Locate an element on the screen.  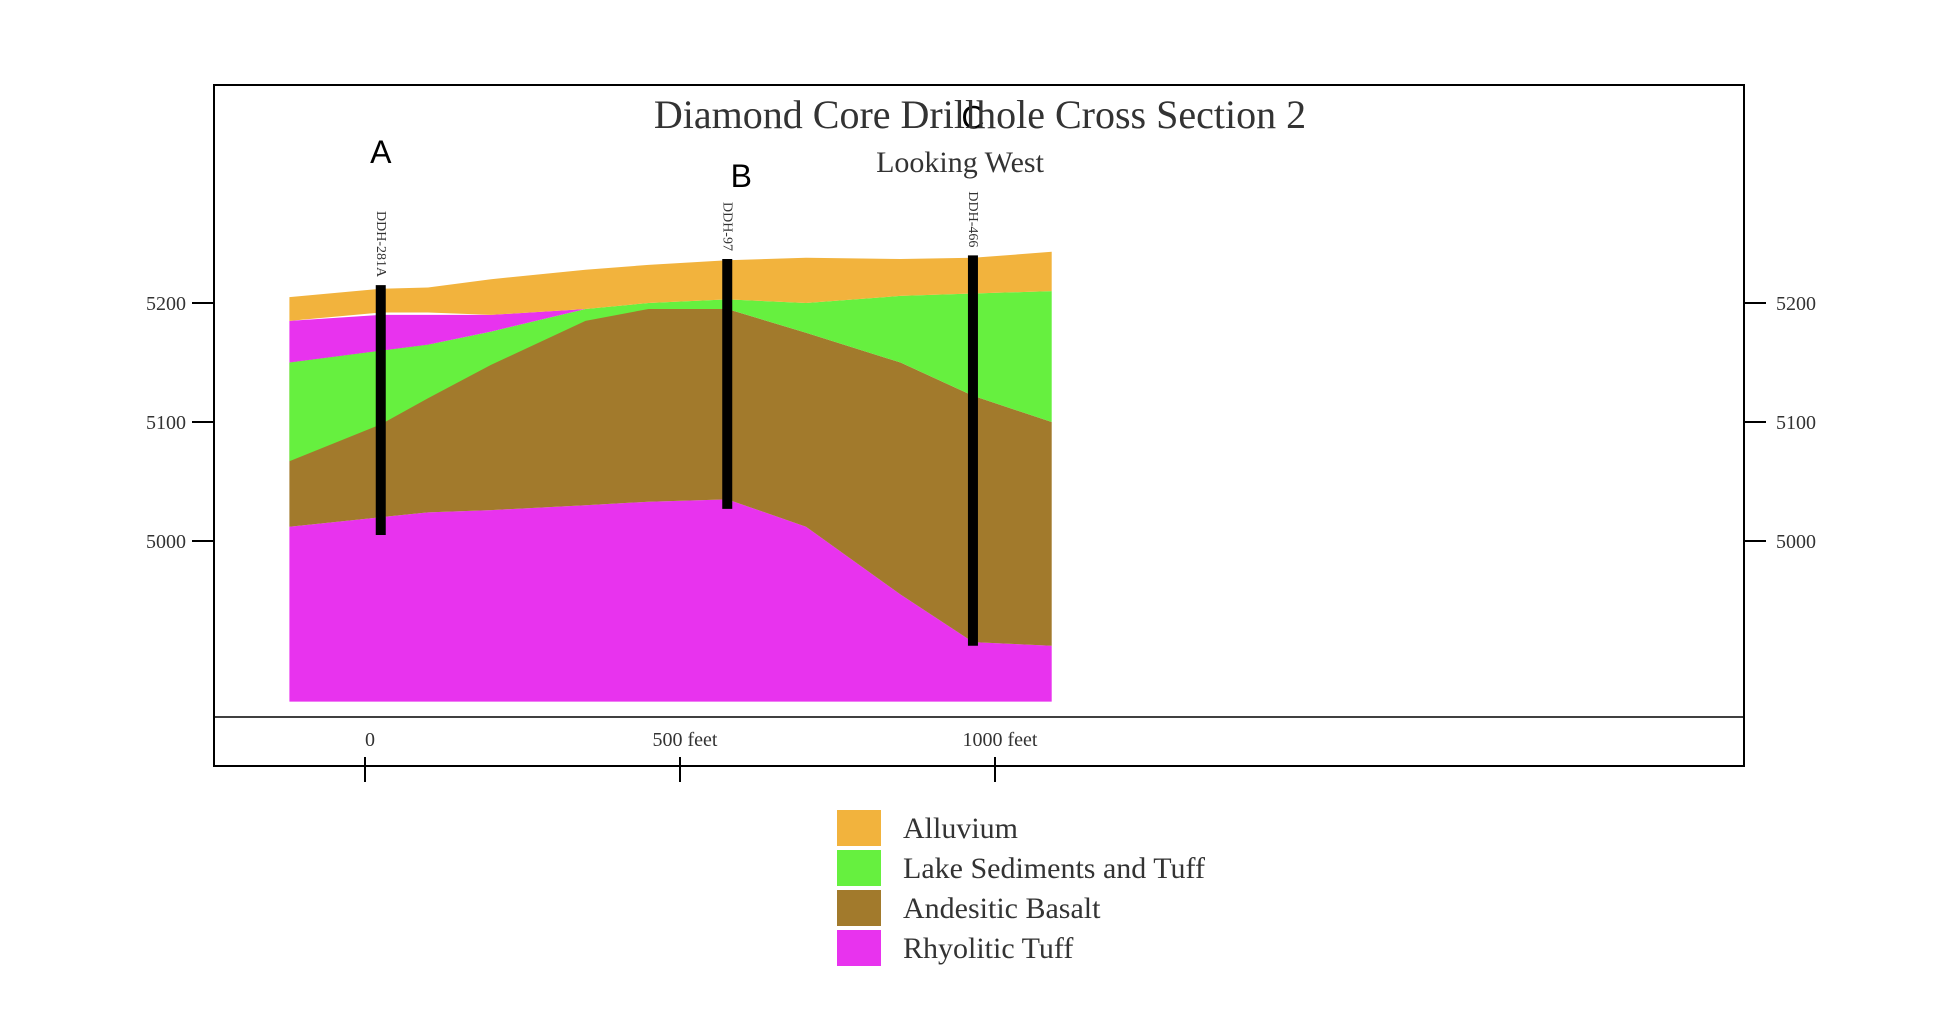
distance-axis: 0 500 feet 1000 feet is located at coordinates (701, 755).